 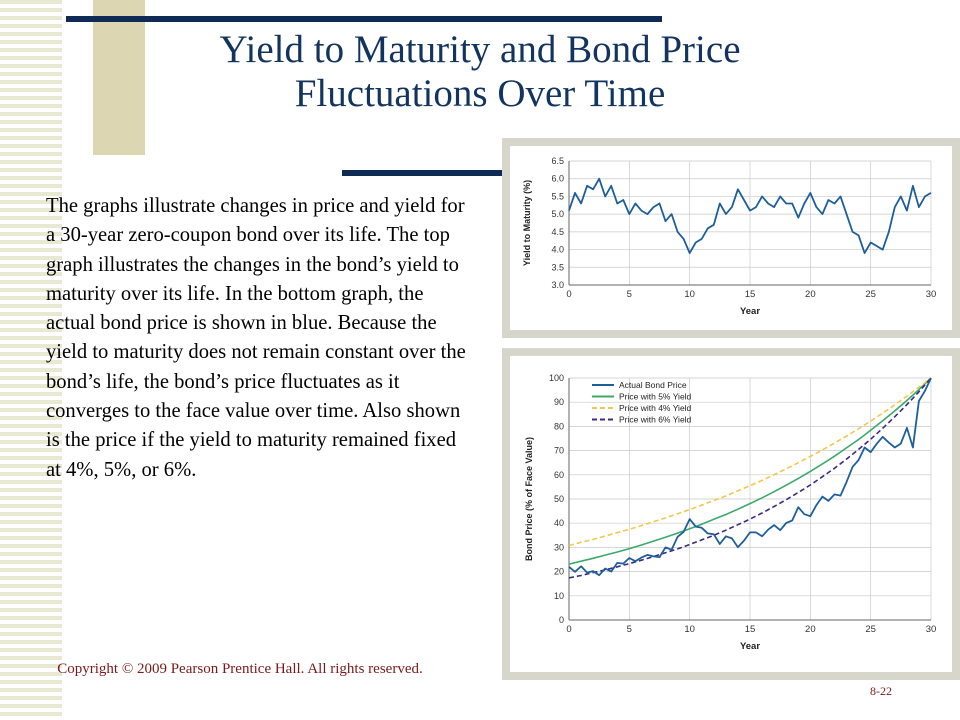 I want to click on y-tick-label: 30, so click(x=559, y=547).